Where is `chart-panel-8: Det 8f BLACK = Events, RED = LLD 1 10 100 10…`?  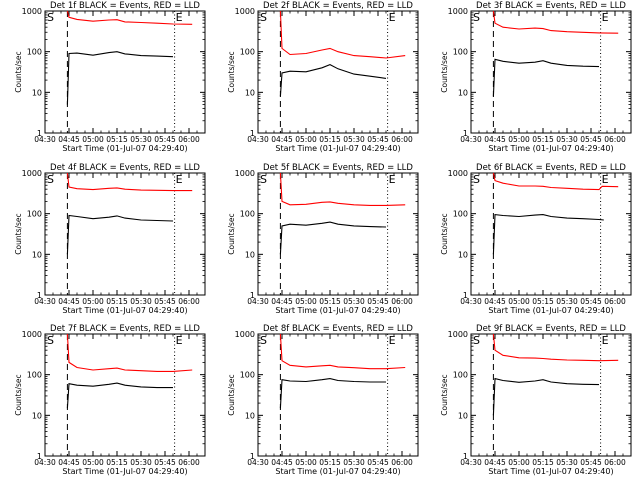
chart-panel-8: Det 8f BLACK = Events, RED = LLD 1 10 100 10… is located at coordinates (323, 400).